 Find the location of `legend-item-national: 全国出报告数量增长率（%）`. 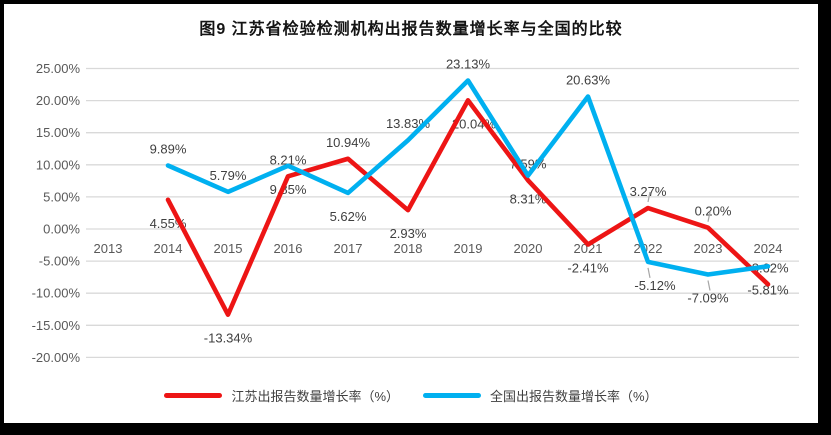

legend-item-national: 全国出报告数量增长率（%） is located at coordinates (540, 395).